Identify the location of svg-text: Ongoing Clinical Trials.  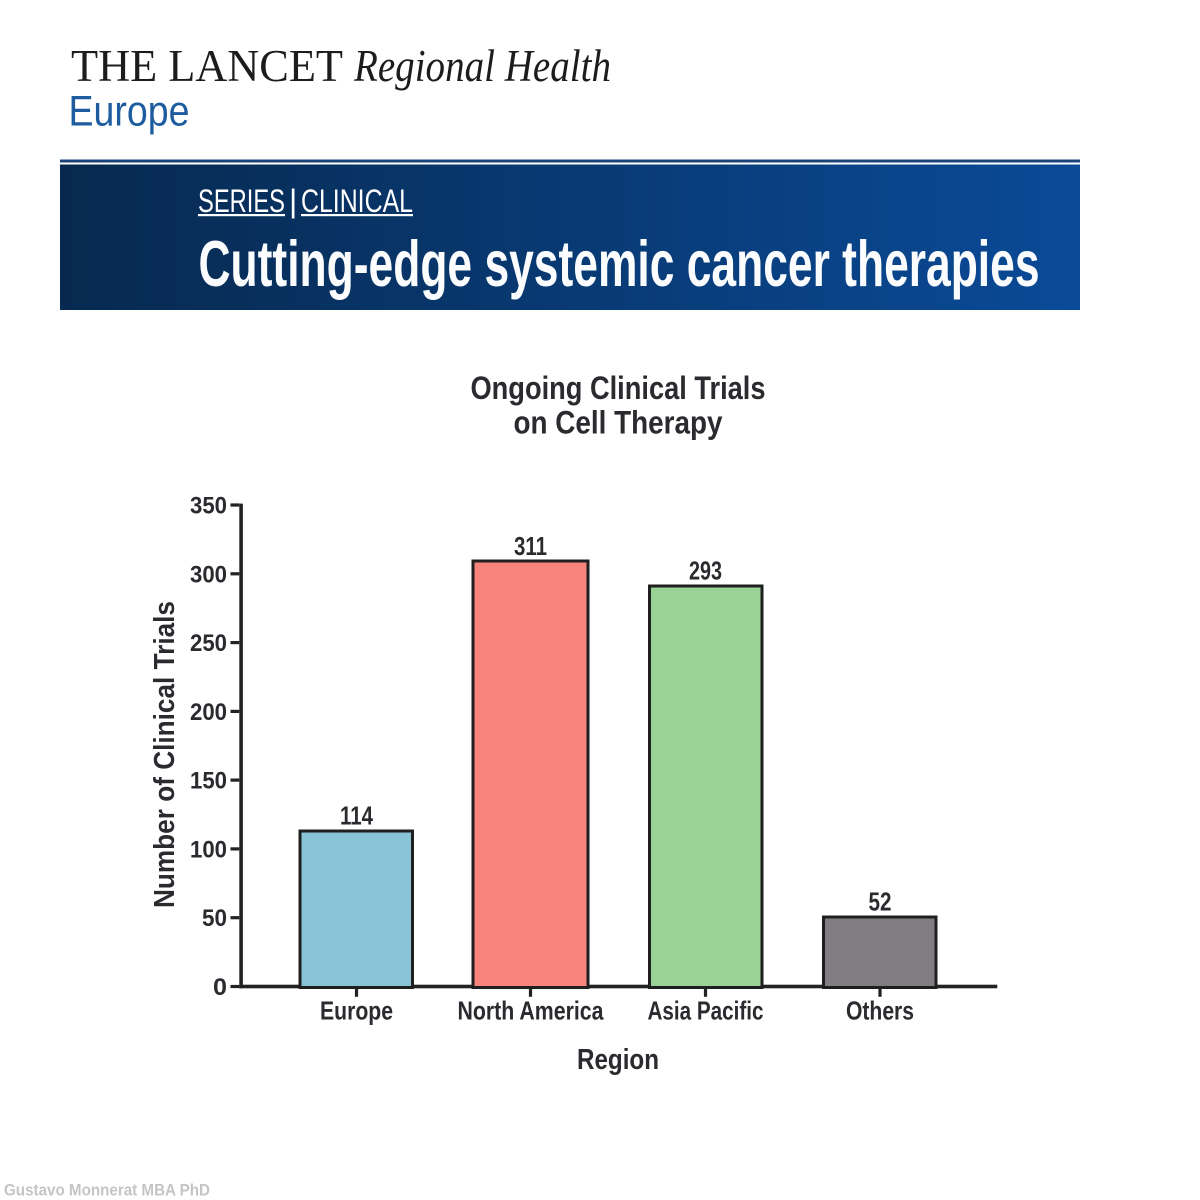
(618, 388).